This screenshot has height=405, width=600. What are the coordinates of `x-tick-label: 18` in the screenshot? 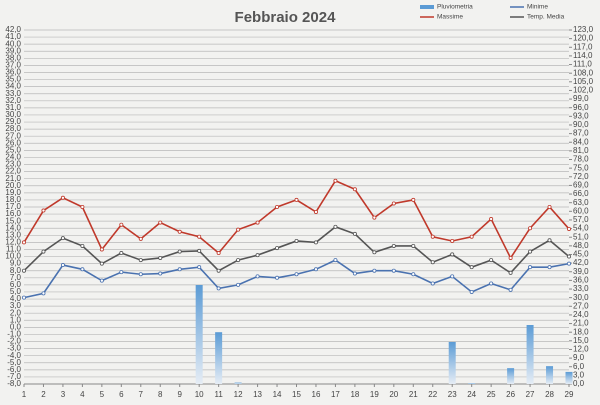 It's located at (354, 394).